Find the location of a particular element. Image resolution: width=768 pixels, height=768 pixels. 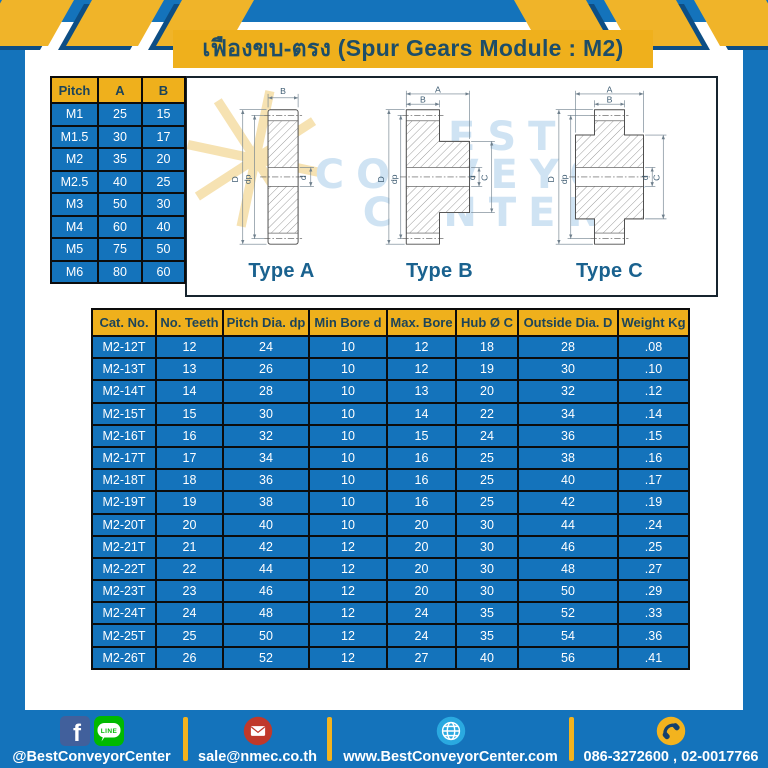

footer-website-text: www.BestConveyorCenter.com is located at coordinates (450, 757).